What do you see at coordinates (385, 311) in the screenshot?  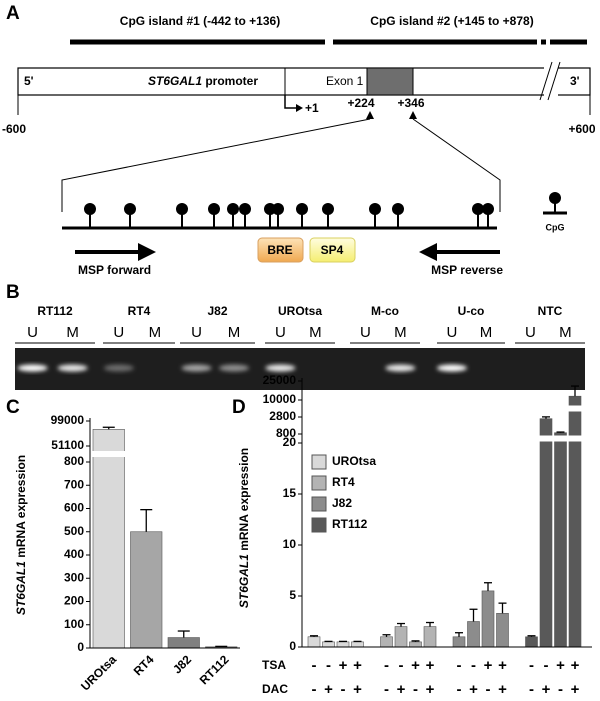 I see `sample-label: M-co` at bounding box center [385, 311].